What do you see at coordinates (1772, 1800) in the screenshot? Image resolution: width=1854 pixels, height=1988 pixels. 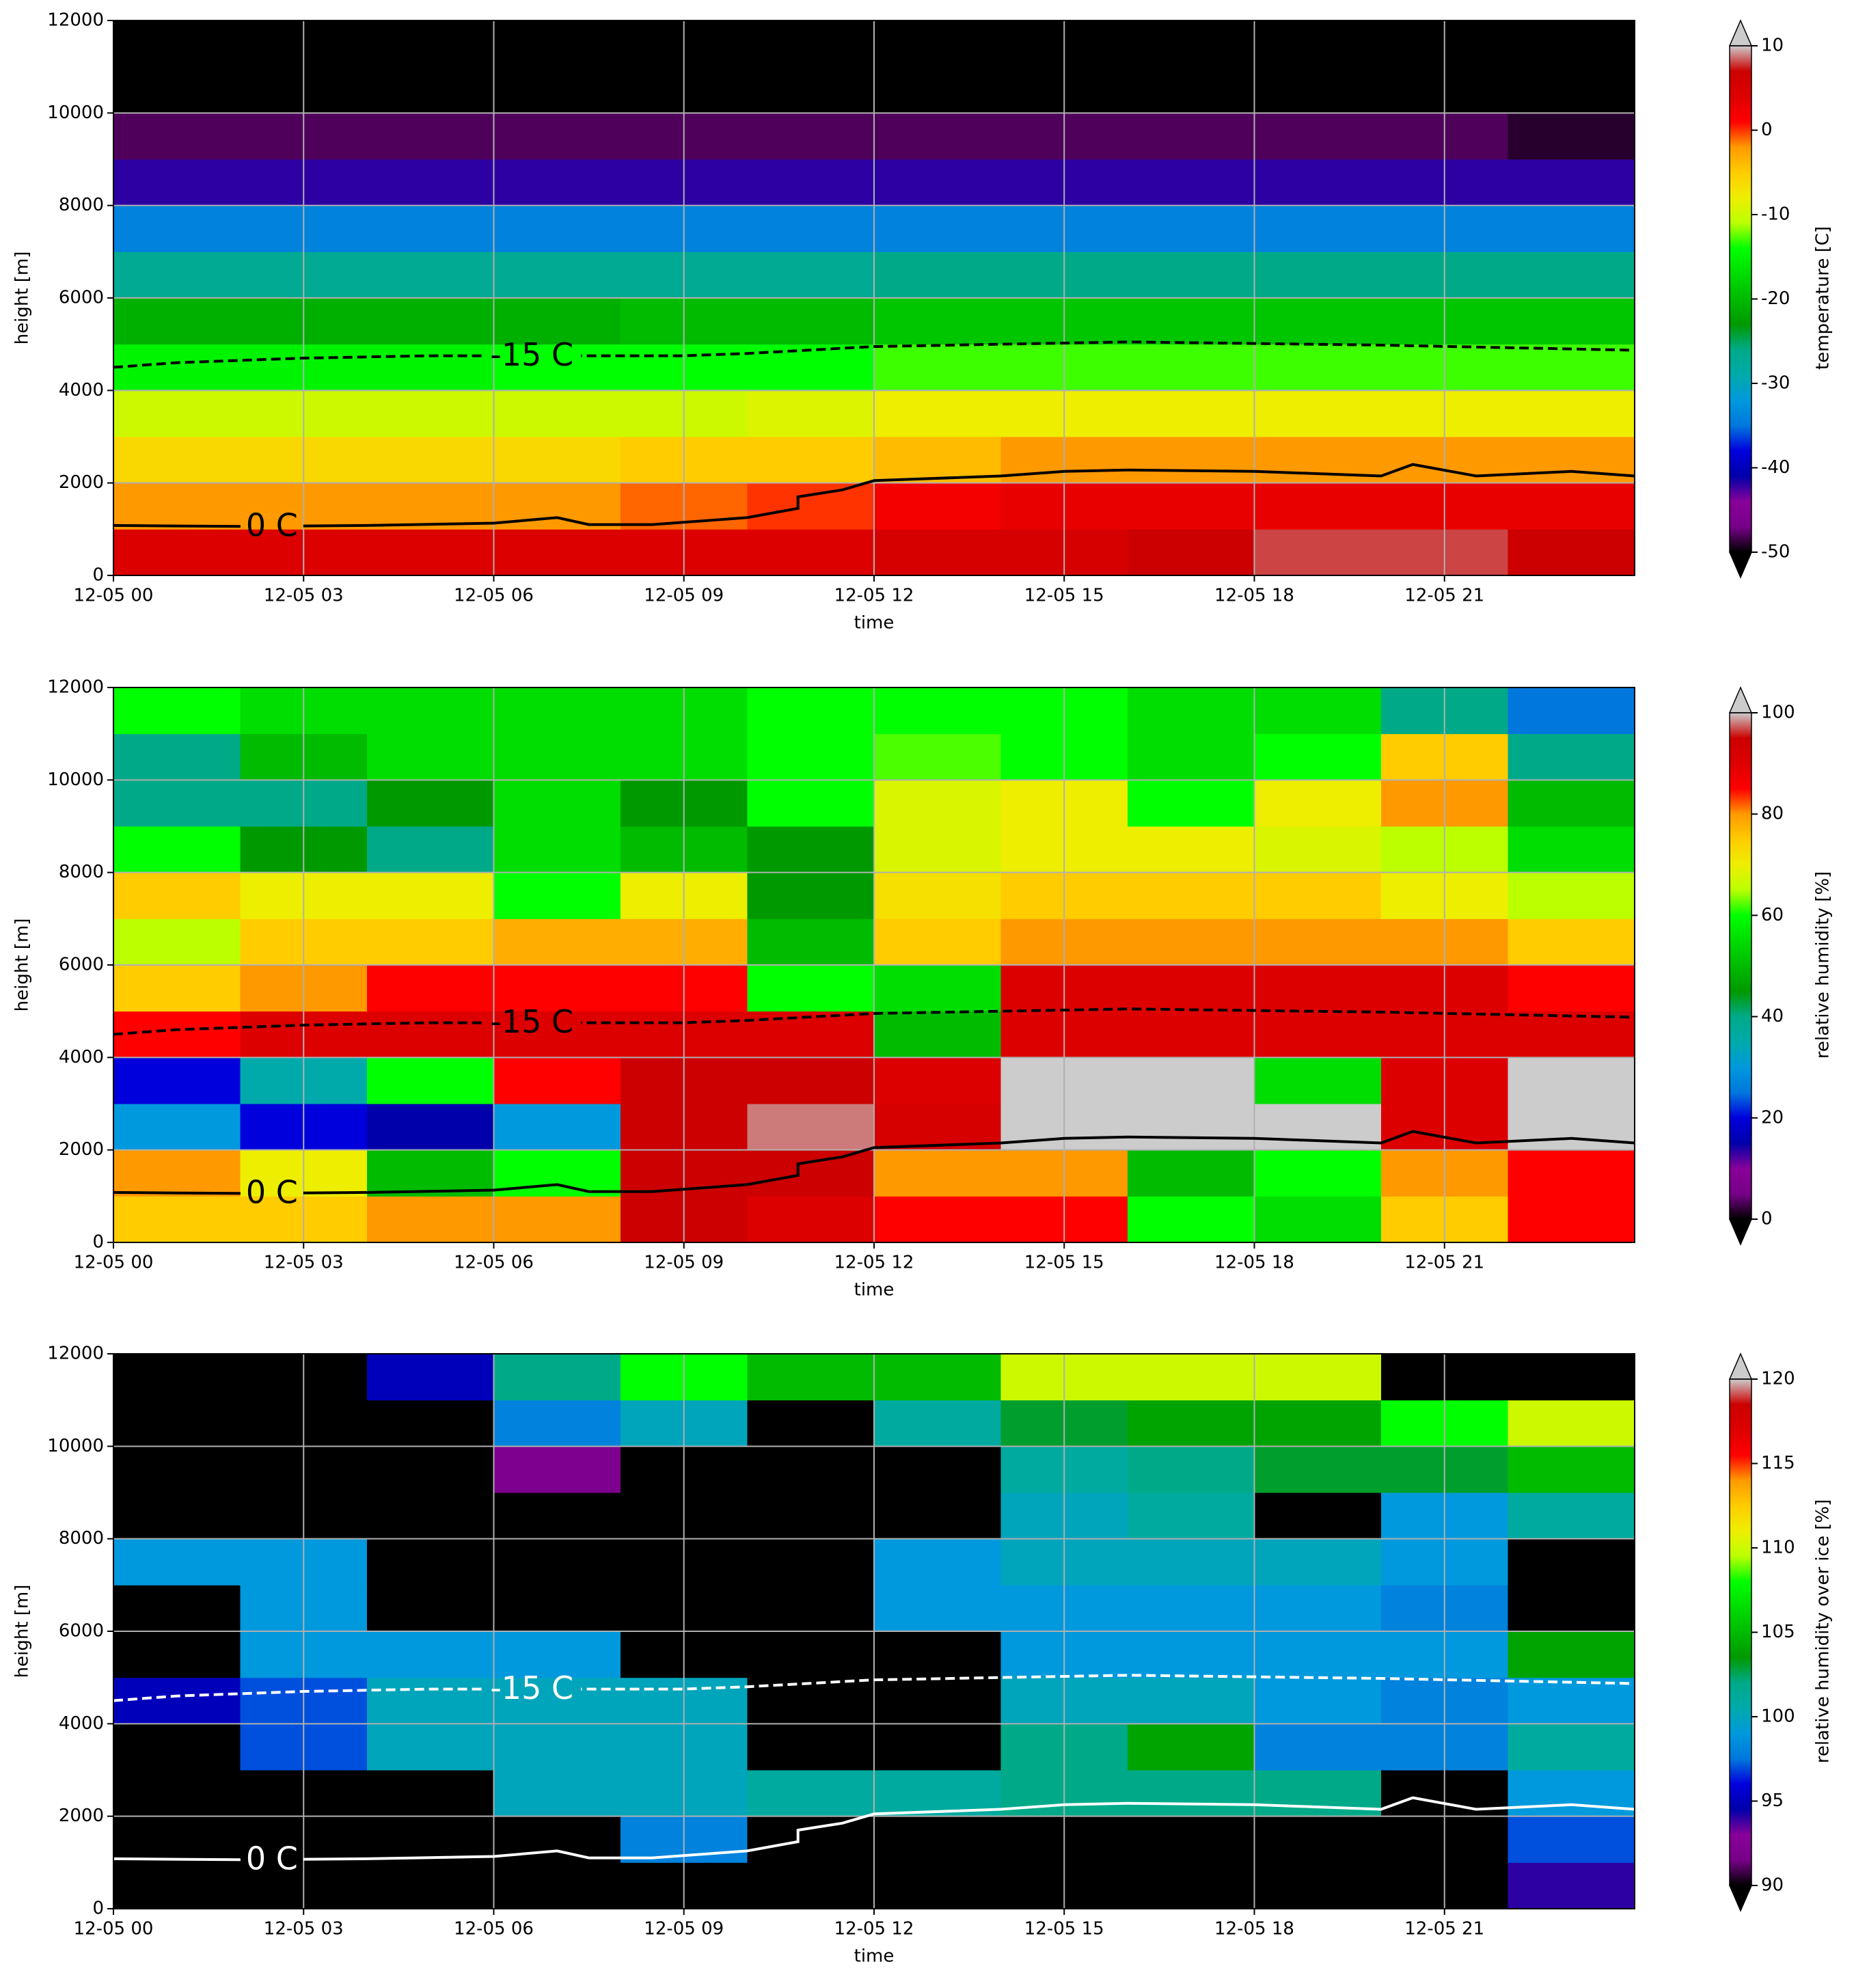 I see `colorbar-tick-label: 95` at bounding box center [1772, 1800].